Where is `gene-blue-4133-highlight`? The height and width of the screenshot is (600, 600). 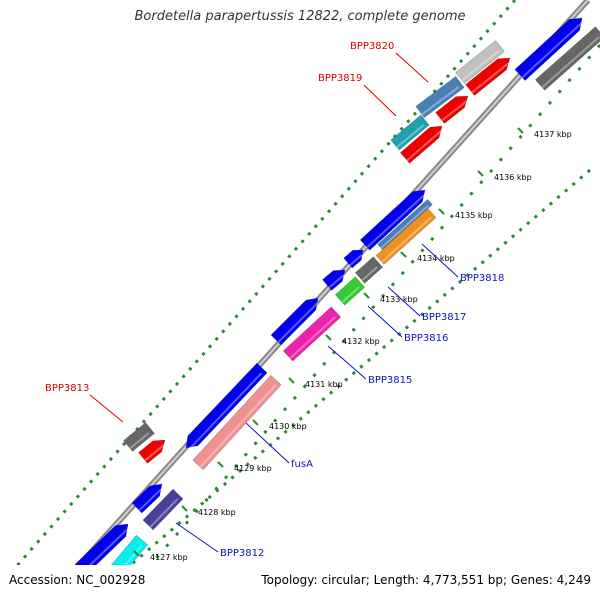 gene-blue-4133-highlight is located at coordinates (336, 281).